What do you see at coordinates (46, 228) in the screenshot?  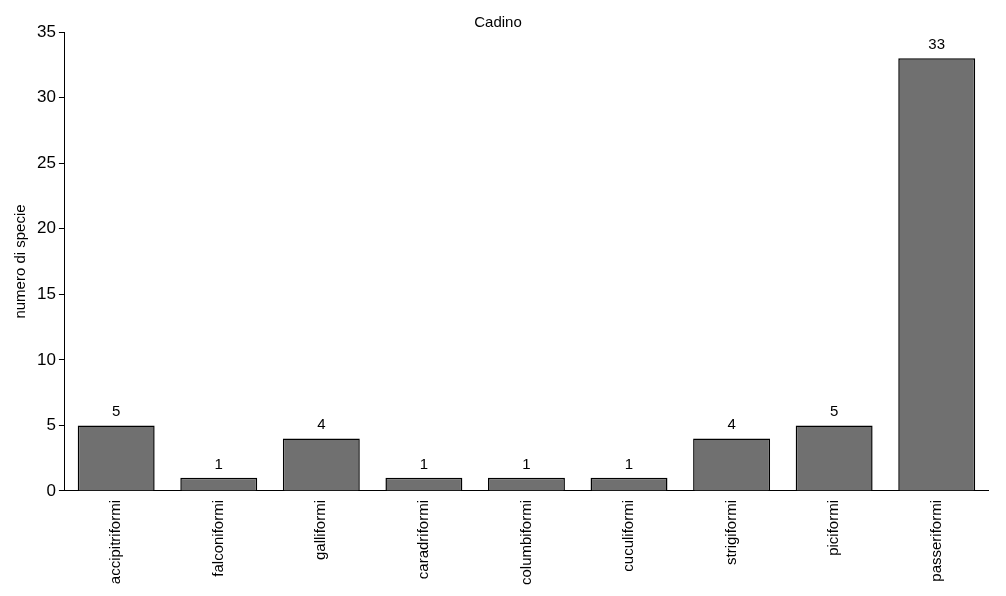 I see `y-tick-label: 20` at bounding box center [46, 228].